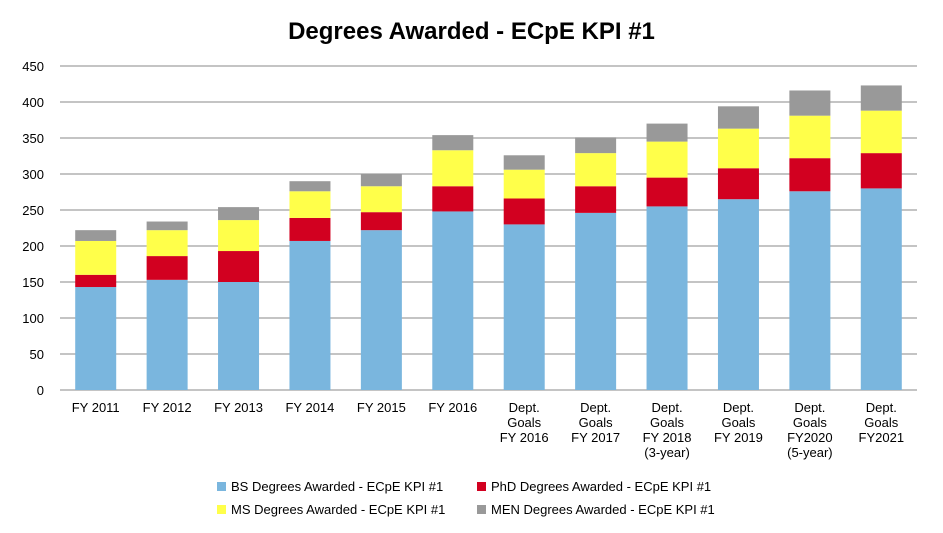 This screenshot has width=943, height=533. Describe the element at coordinates (33, 318) in the screenshot. I see `y-tick-label: 100` at that location.